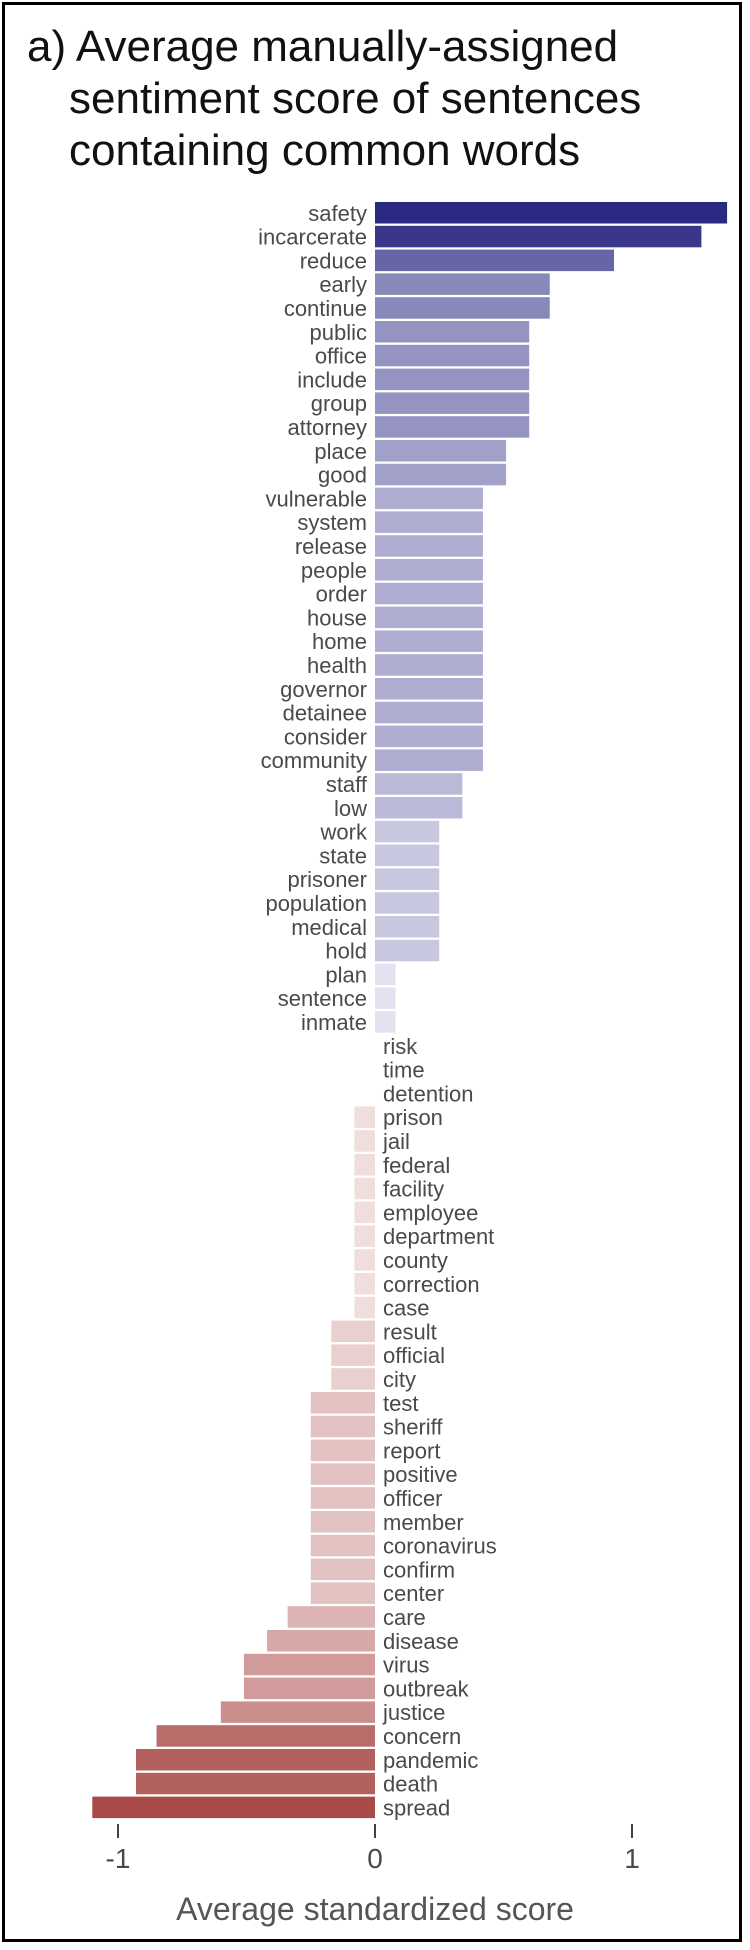 The width and height of the screenshot is (750, 1950). I want to click on category-label-death: death, so click(410, 1784).